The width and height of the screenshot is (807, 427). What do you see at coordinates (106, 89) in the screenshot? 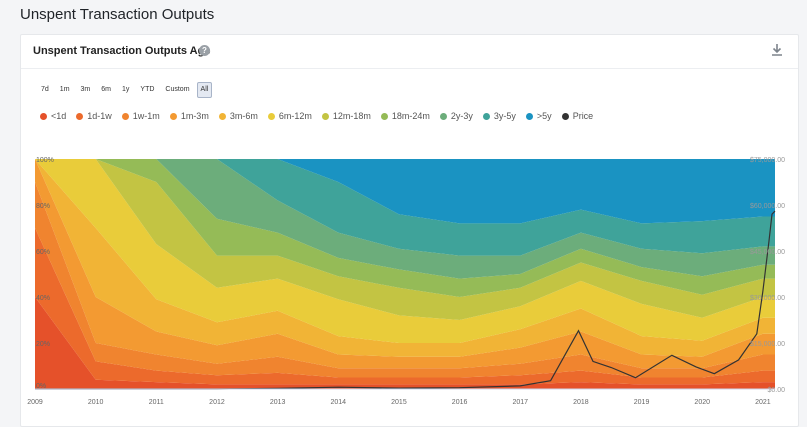
I see `range-button-6m: 6m` at bounding box center [106, 89].